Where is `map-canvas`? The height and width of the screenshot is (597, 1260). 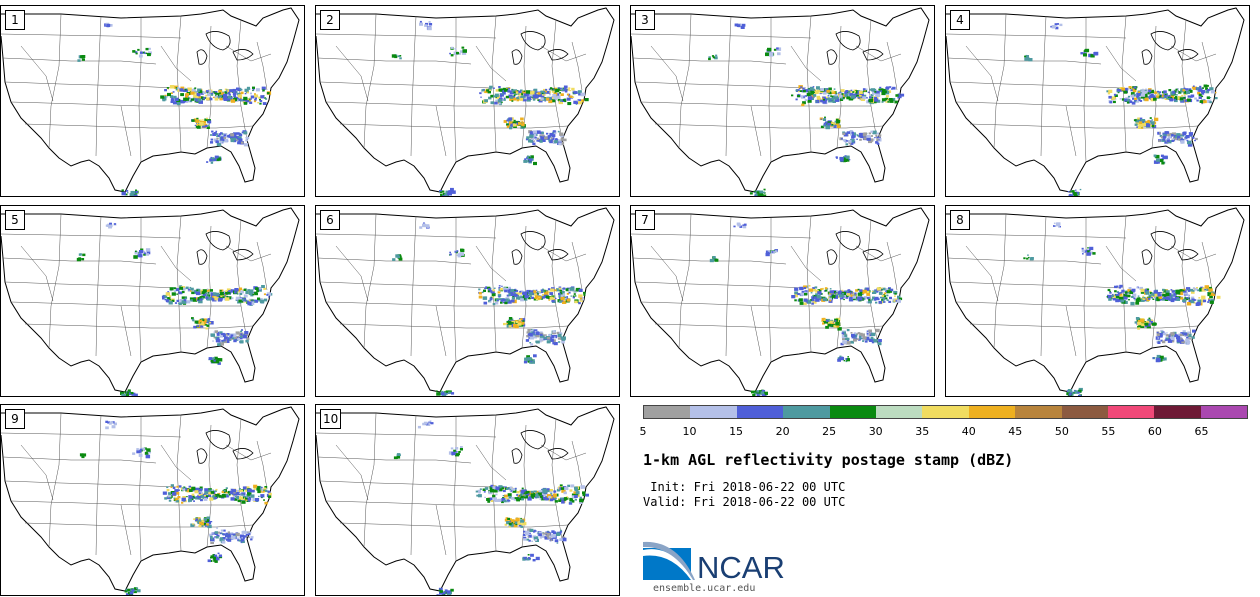
map-canvas is located at coordinates (465, 500).